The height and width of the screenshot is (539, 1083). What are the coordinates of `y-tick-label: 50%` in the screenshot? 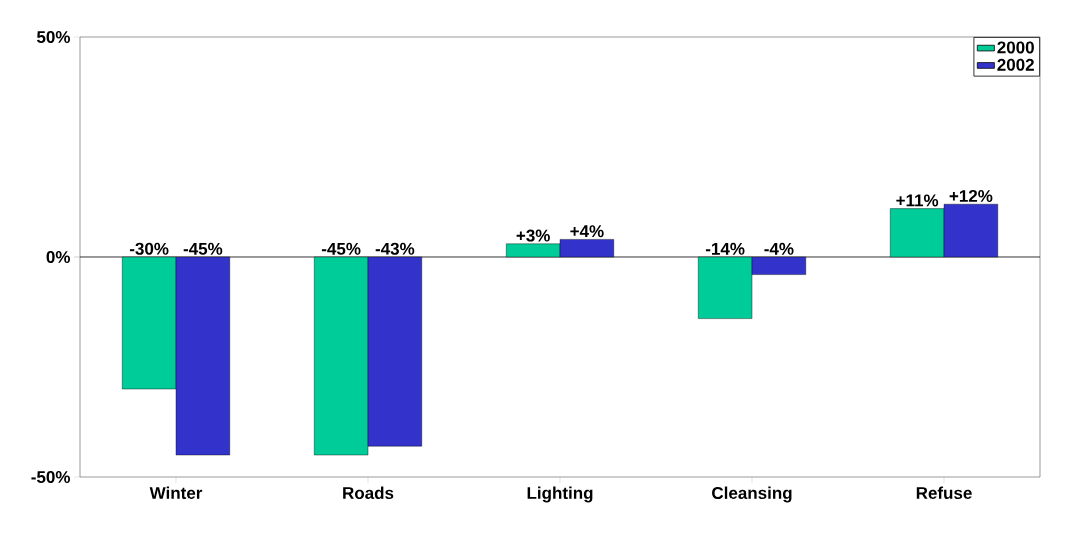 It's located at (53, 37).